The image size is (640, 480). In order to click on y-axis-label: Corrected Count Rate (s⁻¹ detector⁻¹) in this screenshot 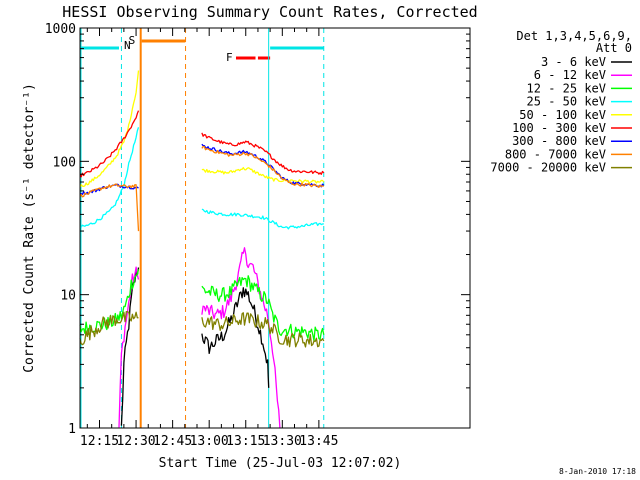, I will do `click(29, 228)`.